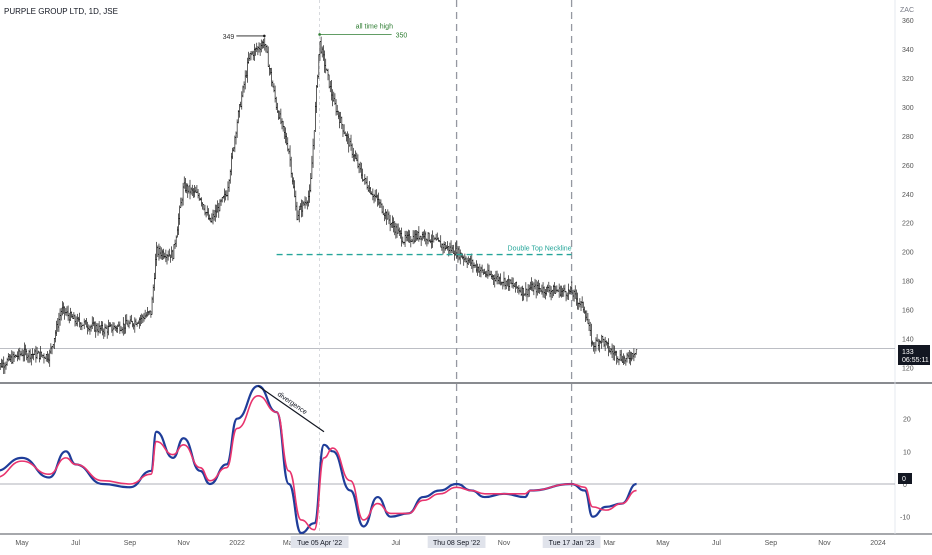  Describe the element at coordinates (878, 543) in the screenshot. I see `x-tick-label: 2024` at that location.